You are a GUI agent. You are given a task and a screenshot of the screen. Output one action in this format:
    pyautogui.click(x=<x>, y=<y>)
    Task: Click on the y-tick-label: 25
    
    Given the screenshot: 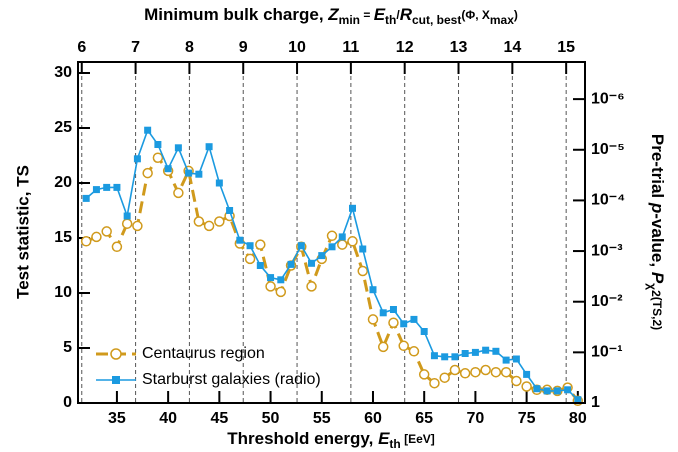 What is the action you would take?
    pyautogui.click(x=63, y=127)
    